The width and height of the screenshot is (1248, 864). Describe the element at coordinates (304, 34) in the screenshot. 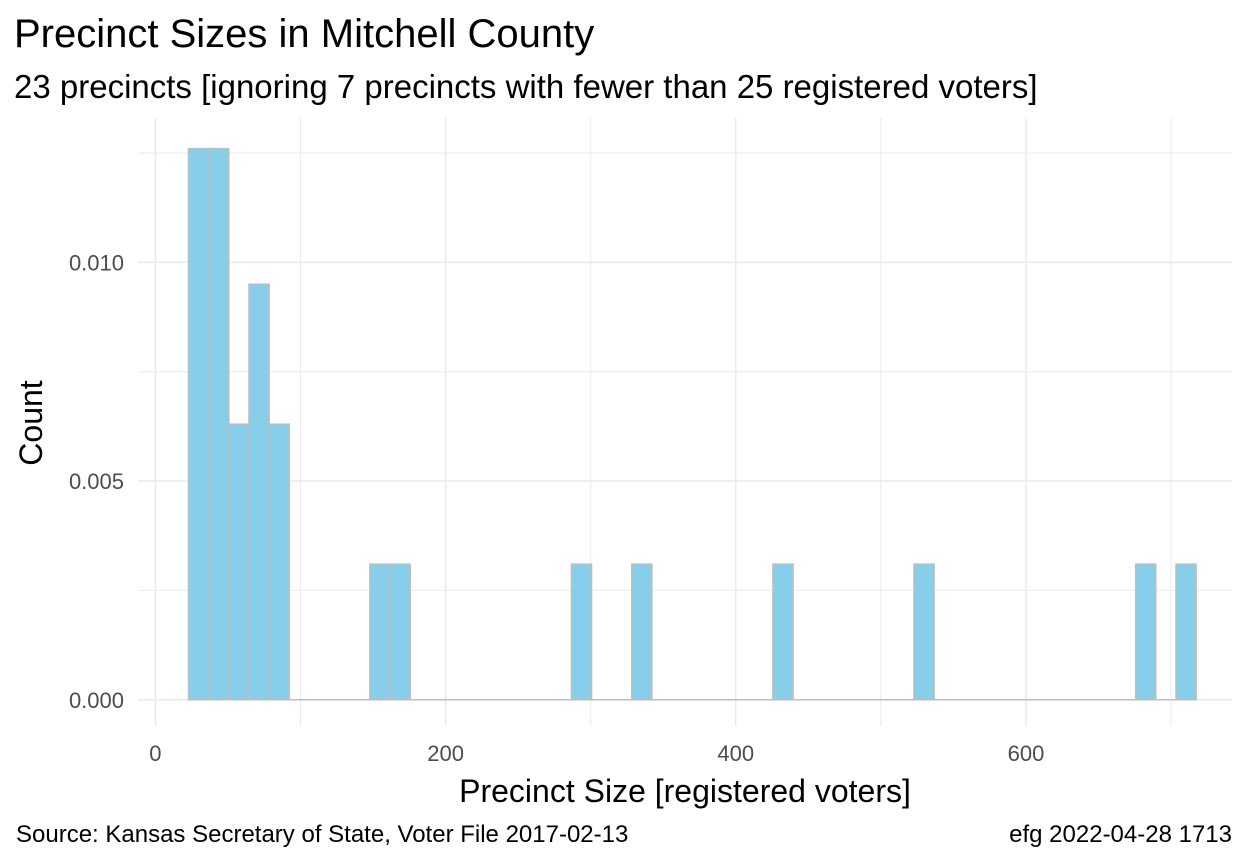

I see `chart-title: Precinct Sizes in Mitchell County` at that location.